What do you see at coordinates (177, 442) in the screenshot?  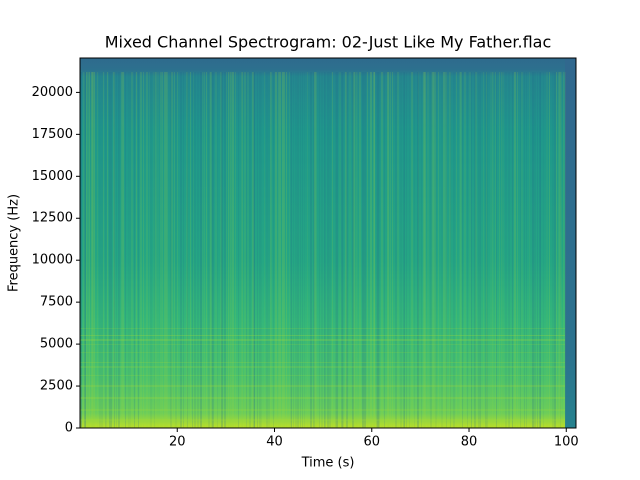 I see `x-tick-label: 20` at bounding box center [177, 442].